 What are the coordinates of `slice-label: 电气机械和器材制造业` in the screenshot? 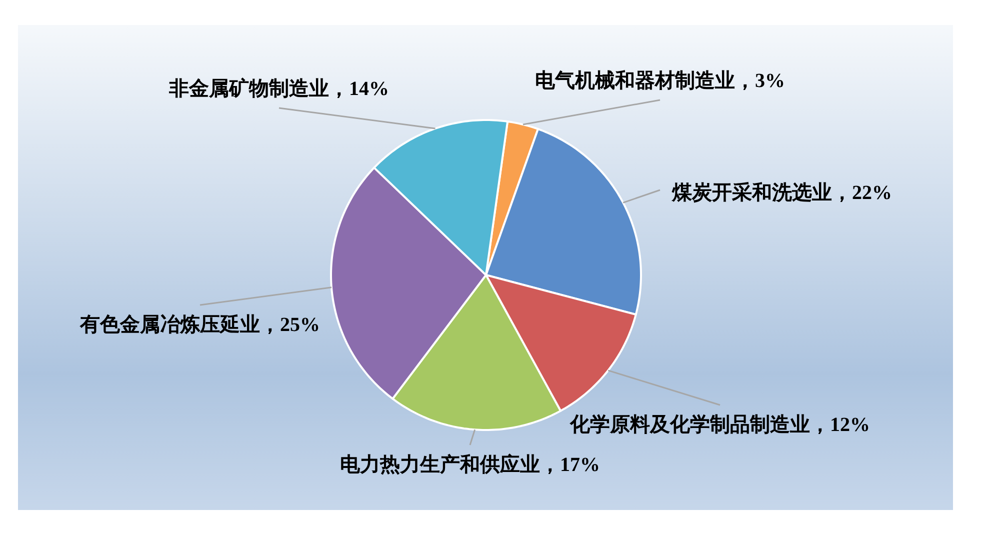 It's located at (635, 80).